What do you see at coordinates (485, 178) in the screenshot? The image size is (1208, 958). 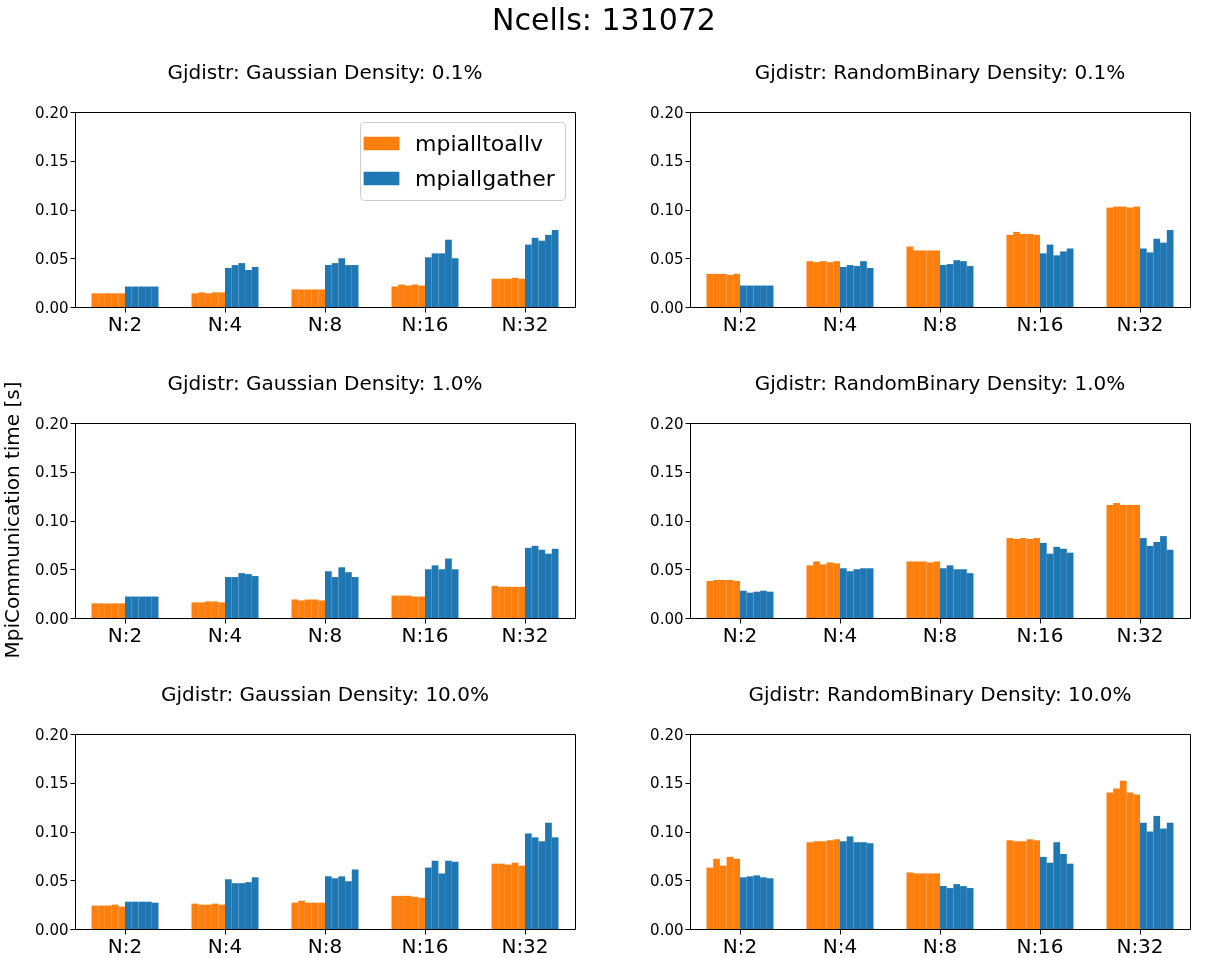 I see `legend-label: mpiallgather` at bounding box center [485, 178].